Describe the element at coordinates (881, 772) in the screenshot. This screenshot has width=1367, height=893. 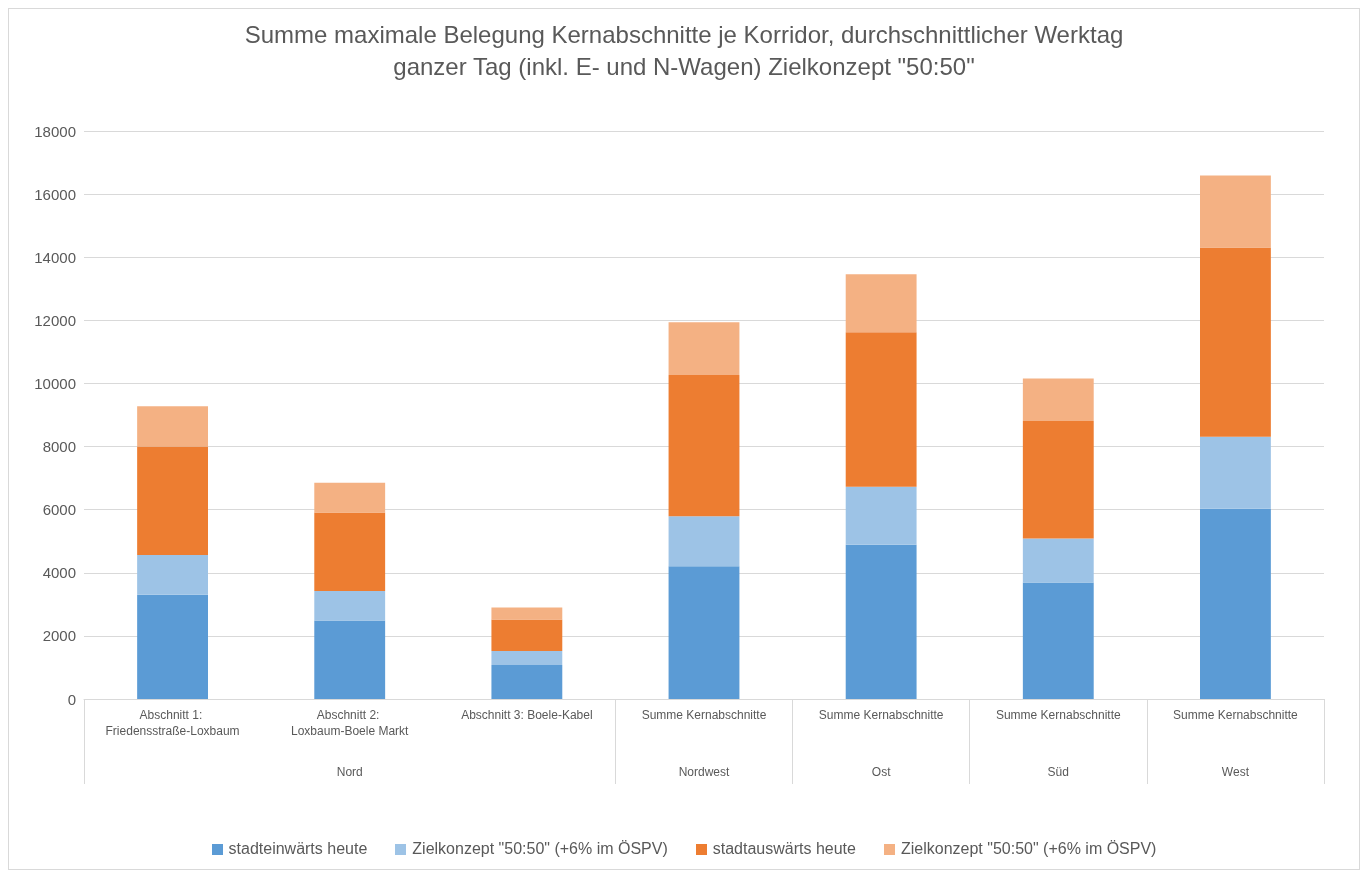
I see `text: Ost` at that location.